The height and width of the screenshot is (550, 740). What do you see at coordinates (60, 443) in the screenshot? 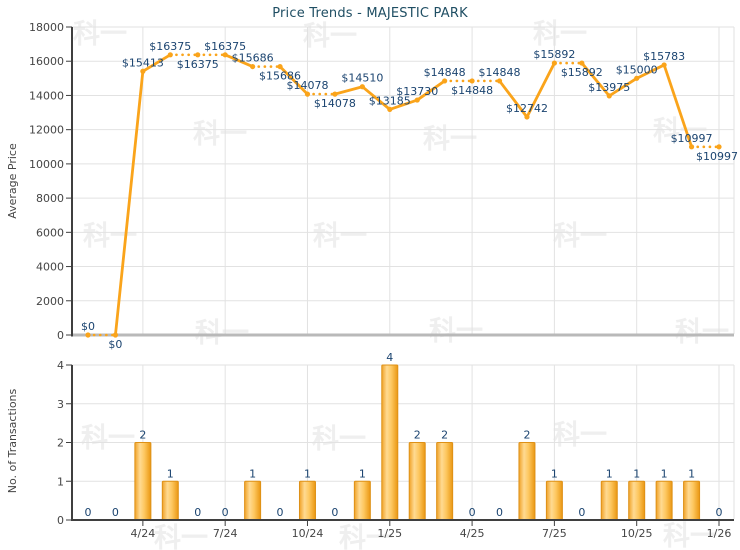
I see `y-tick-label: 2` at bounding box center [60, 443].